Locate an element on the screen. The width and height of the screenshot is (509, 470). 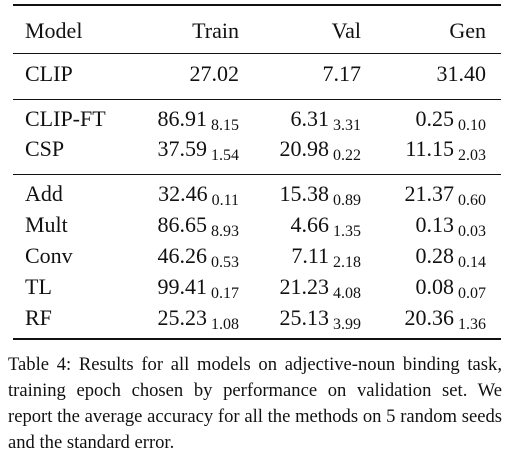
train-se: 1.54 is located at coordinates (225, 155).